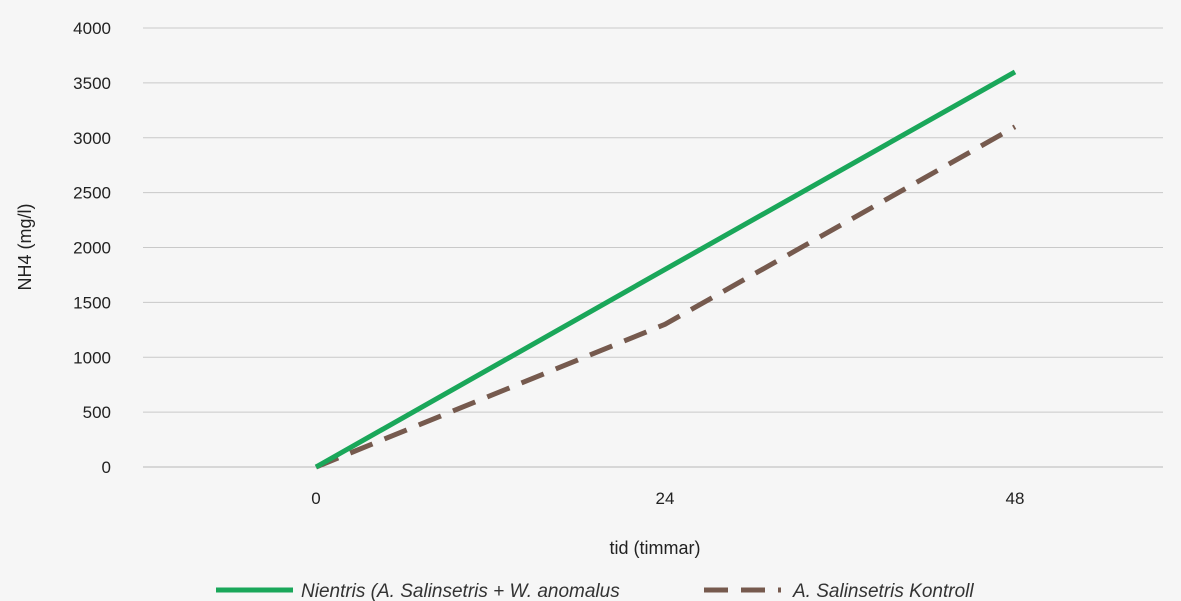 Image resolution: width=1181 pixels, height=601 pixels. What do you see at coordinates (97, 412) in the screenshot?
I see `y-tick-label: 500` at bounding box center [97, 412].